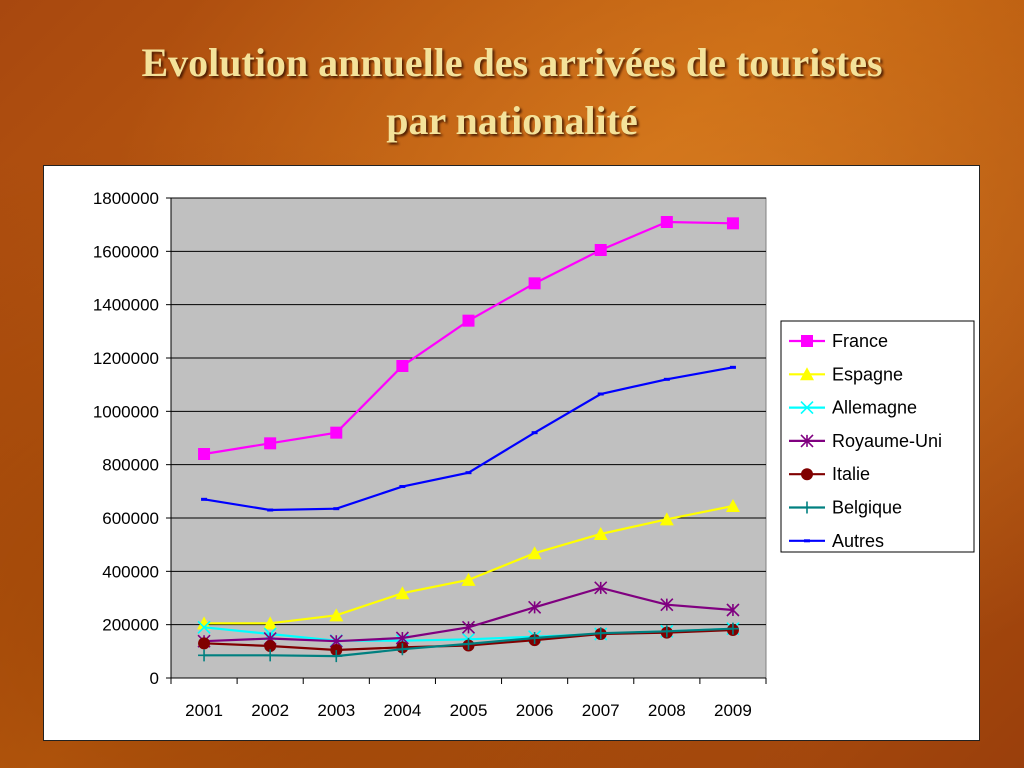 The image size is (1024, 768). I want to click on legend-label: Royaume-Uni, so click(887, 441).